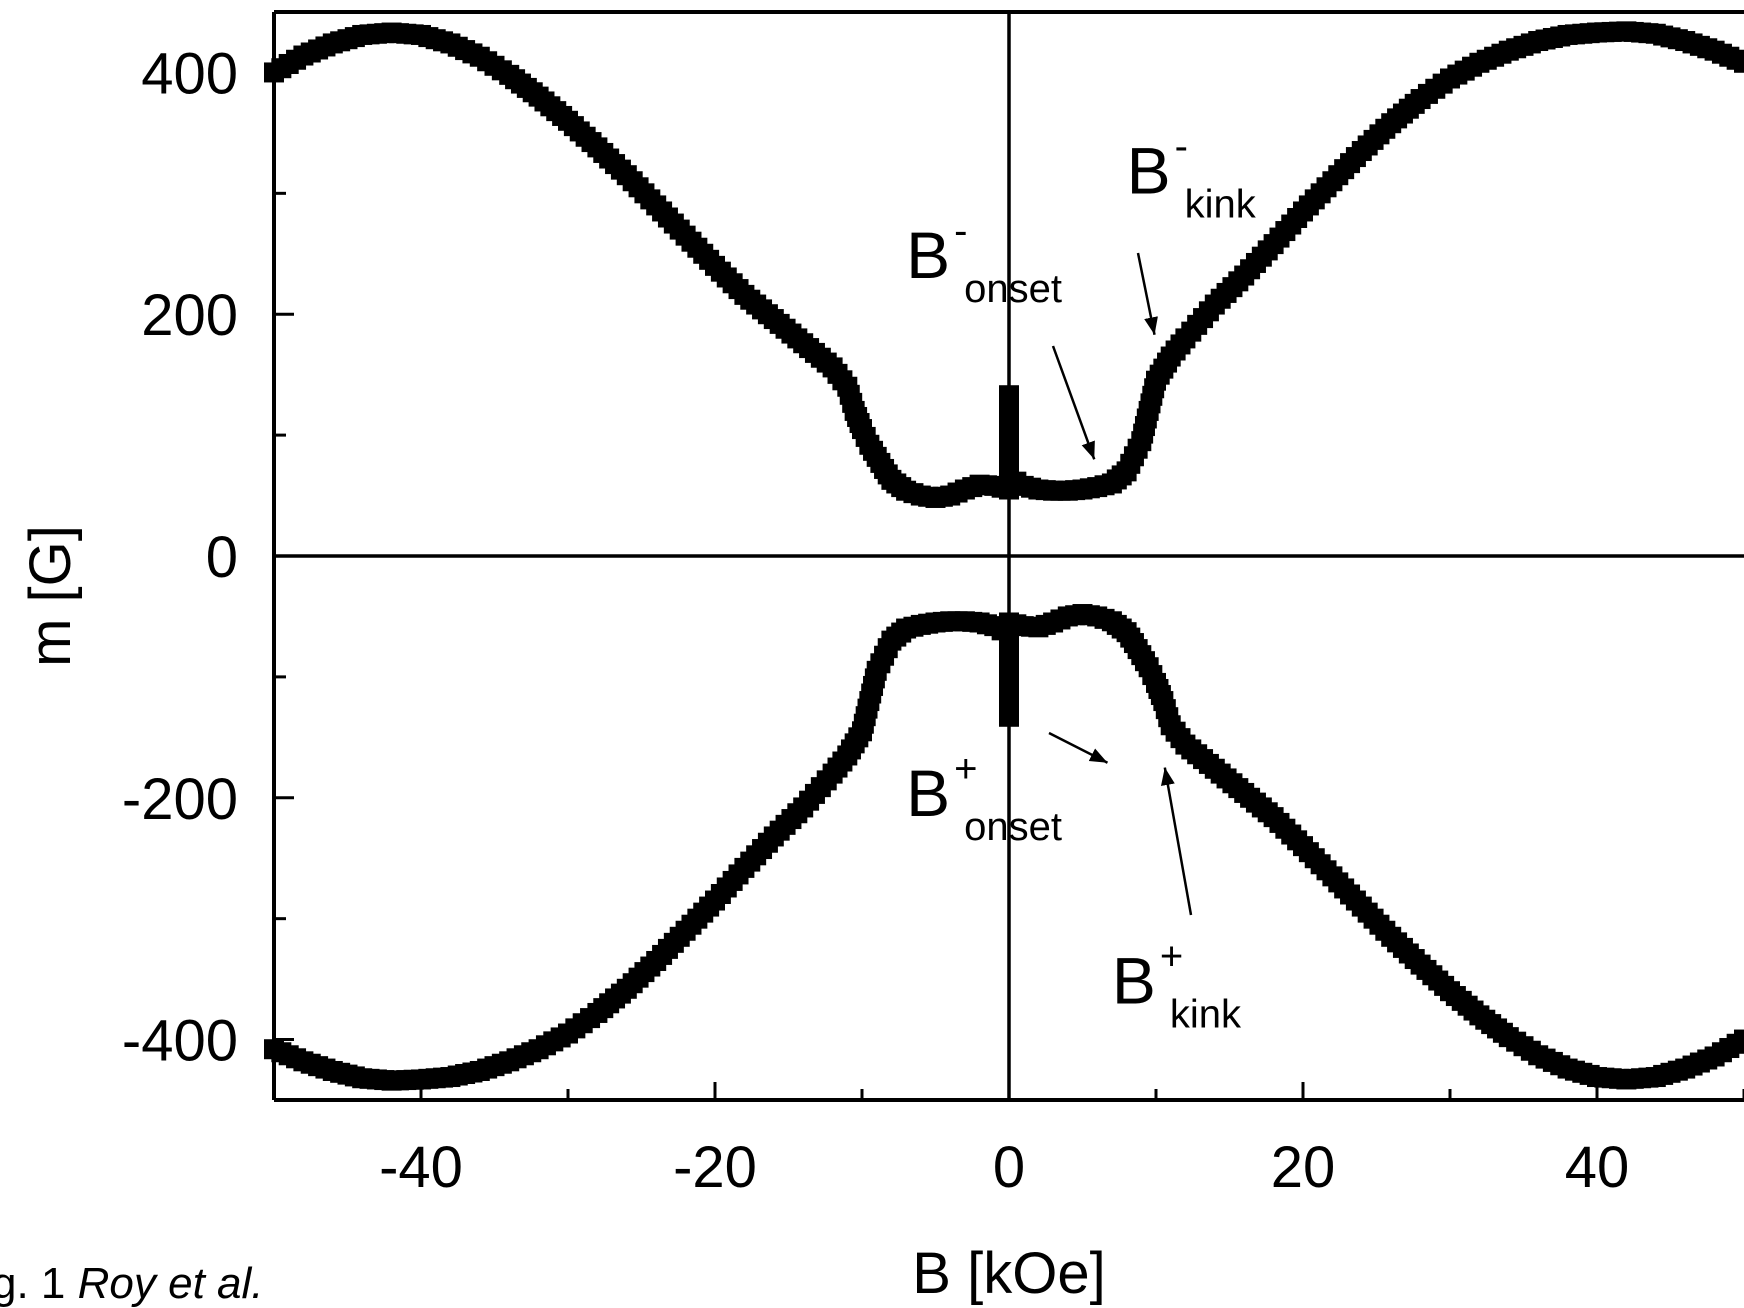 The height and width of the screenshot is (1308, 1744). I want to click on x-tick-label: -20, so click(715, 1167).